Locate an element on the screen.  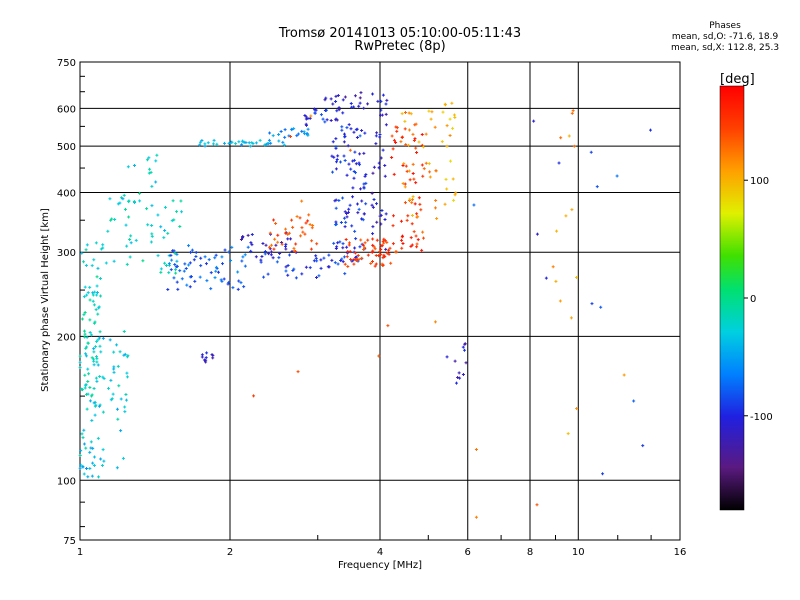
x-tick-label: 16 is located at coordinates (680, 552).